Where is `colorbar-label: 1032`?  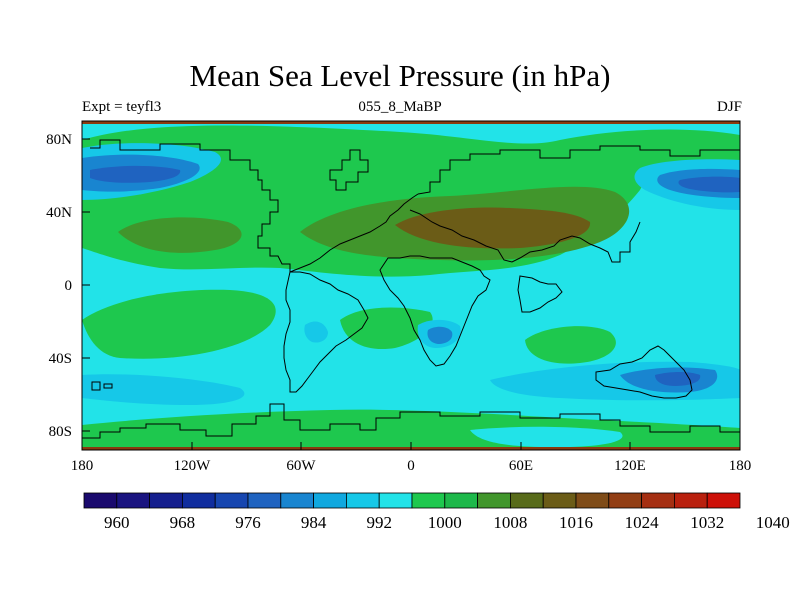 colorbar-label: 1032 is located at coordinates (707, 522).